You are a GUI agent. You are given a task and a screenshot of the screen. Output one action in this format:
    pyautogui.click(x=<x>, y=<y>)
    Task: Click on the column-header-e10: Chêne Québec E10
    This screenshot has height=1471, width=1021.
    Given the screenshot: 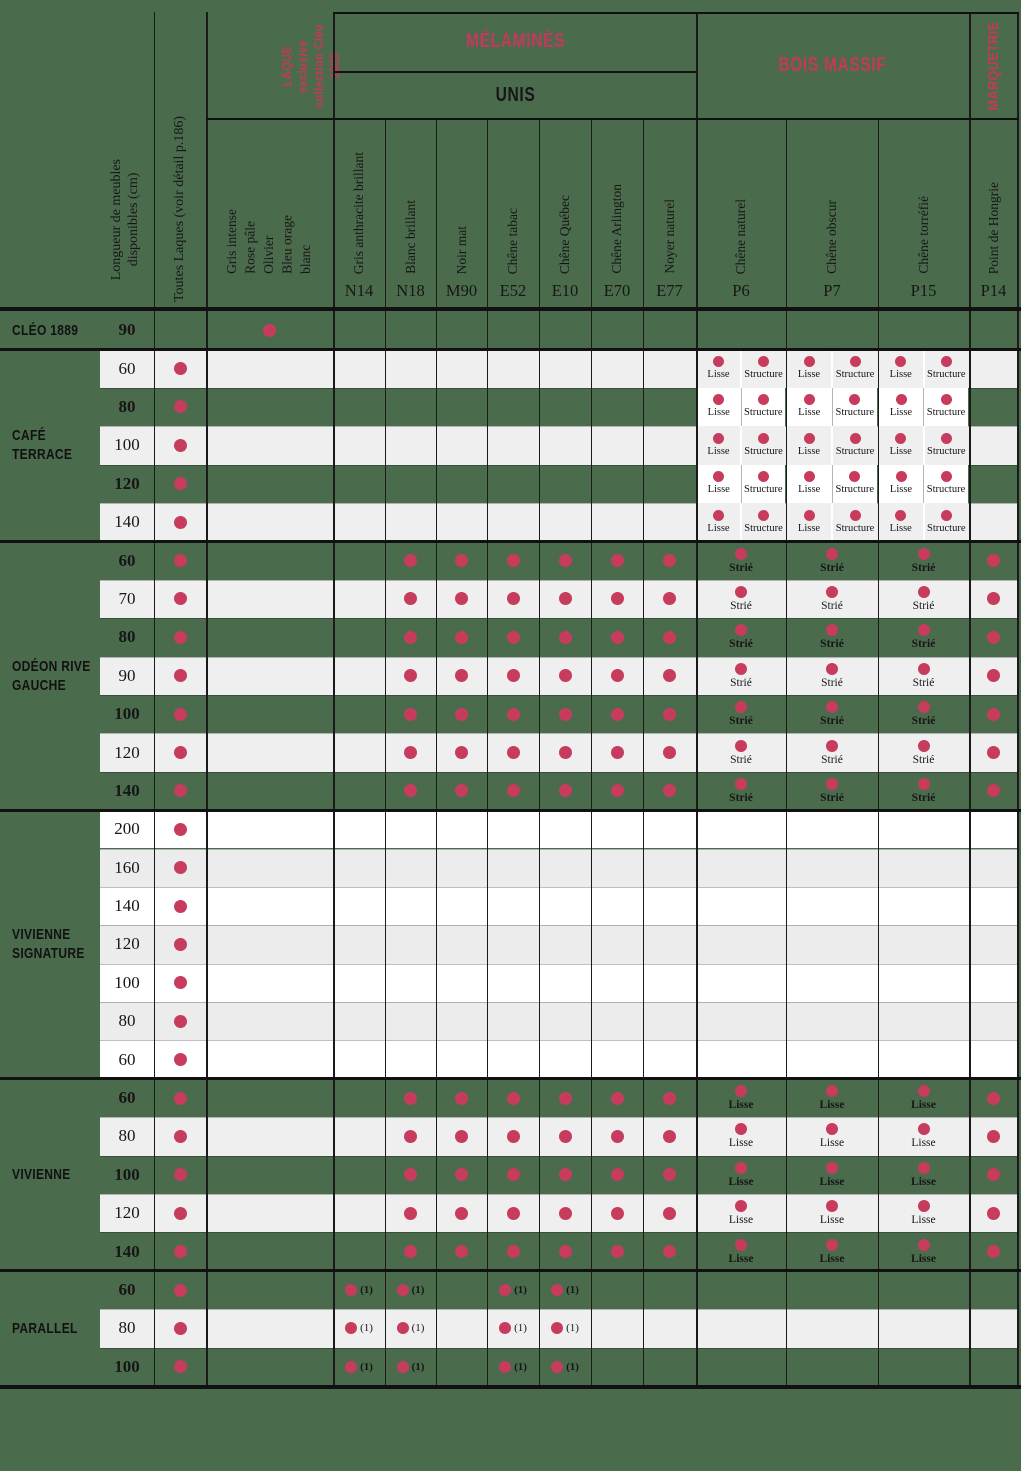 What is the action you would take?
    pyautogui.click(x=565, y=213)
    